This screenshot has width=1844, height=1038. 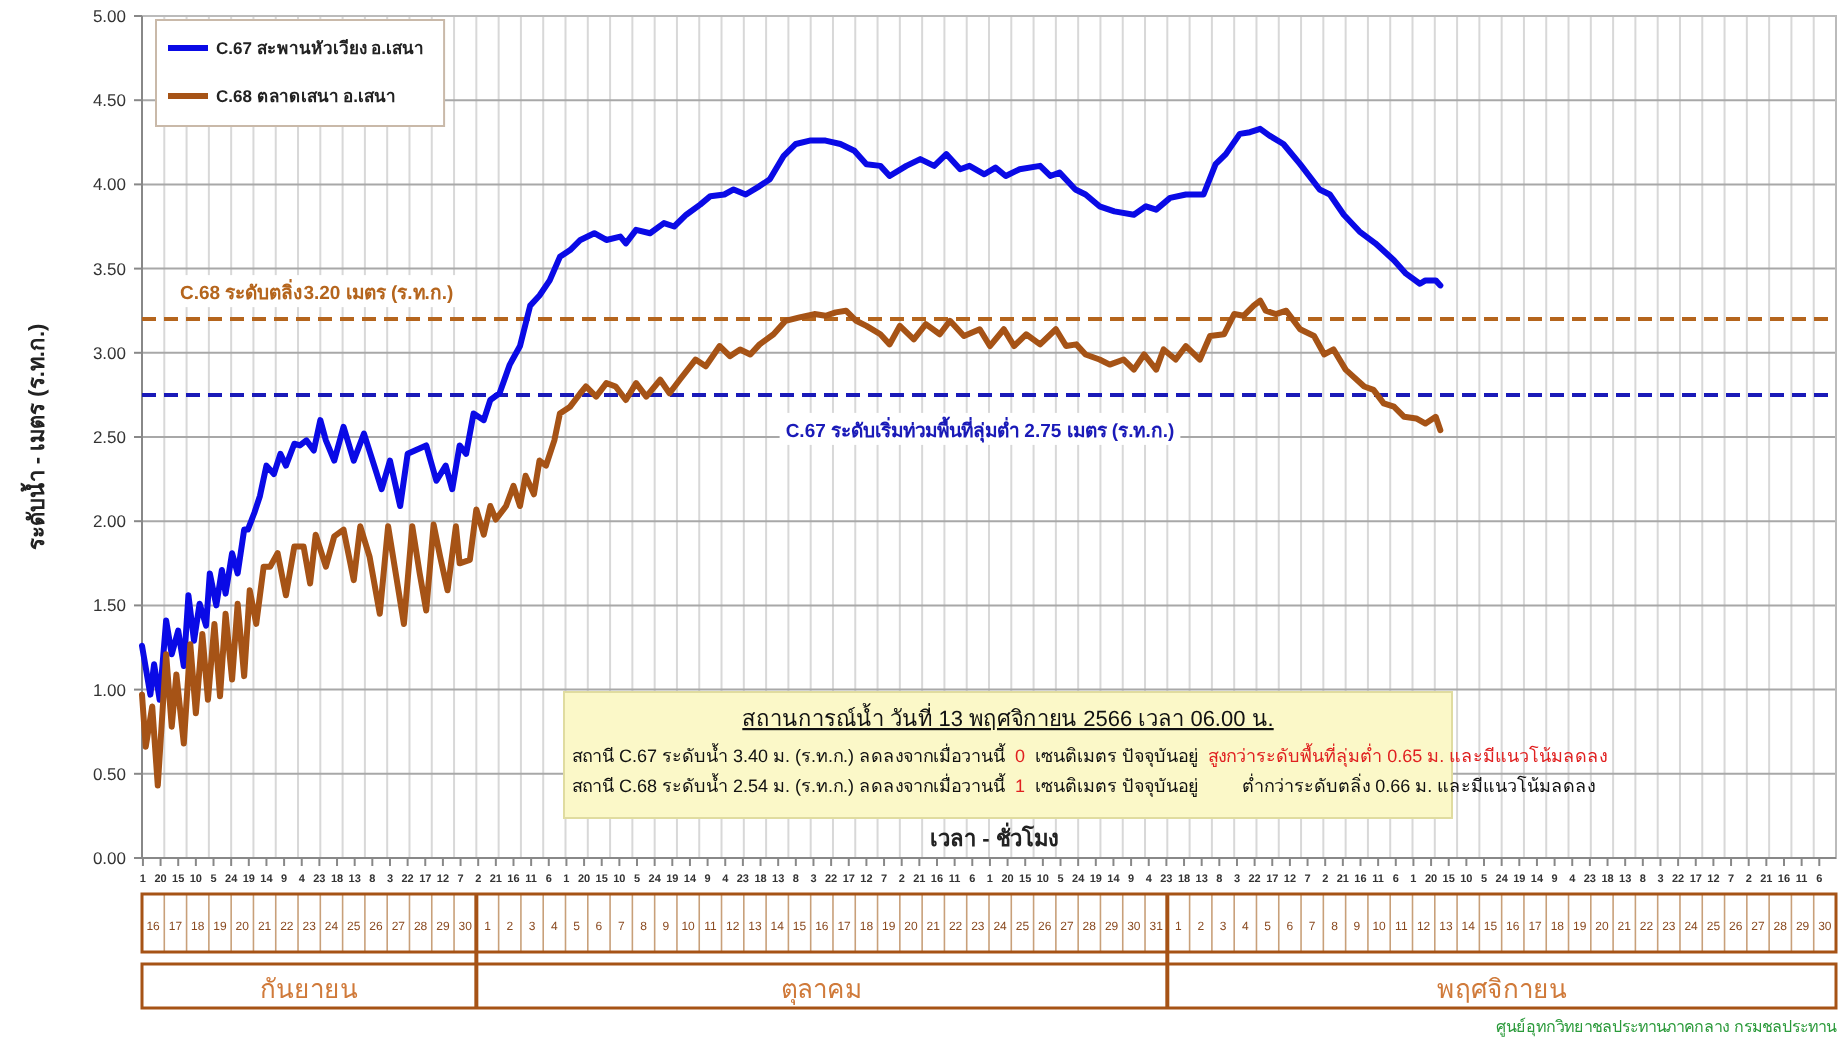 I want to click on y-tick-label: 5.00, so click(x=109, y=16).